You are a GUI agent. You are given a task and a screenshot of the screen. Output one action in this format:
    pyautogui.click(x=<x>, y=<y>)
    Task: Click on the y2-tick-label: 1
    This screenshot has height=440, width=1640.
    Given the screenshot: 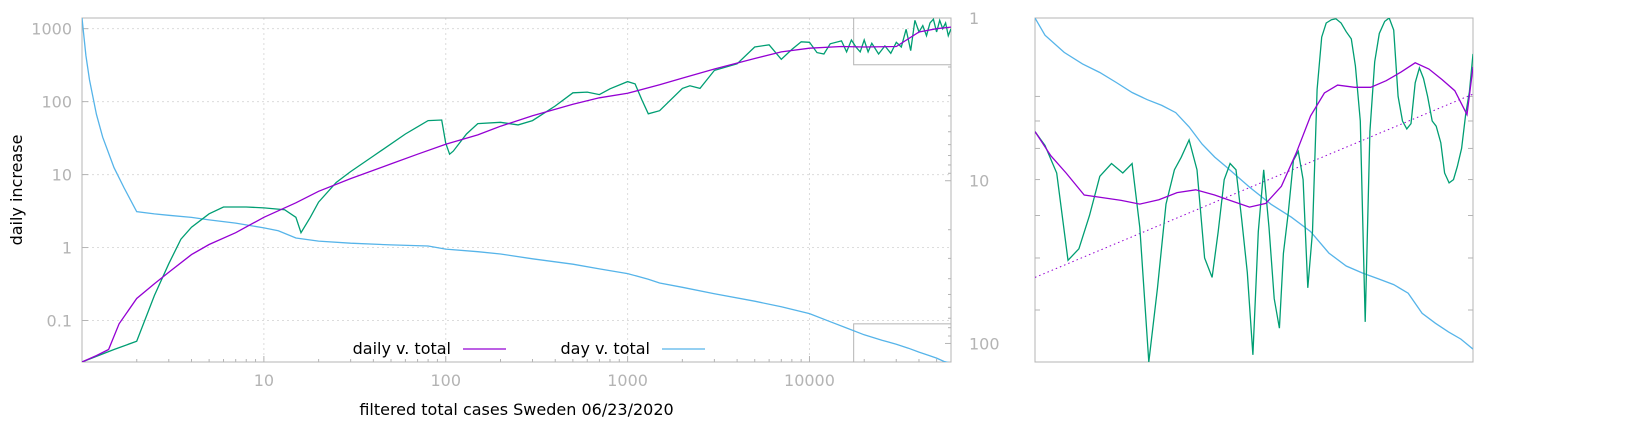 What is the action you would take?
    pyautogui.click(x=974, y=18)
    